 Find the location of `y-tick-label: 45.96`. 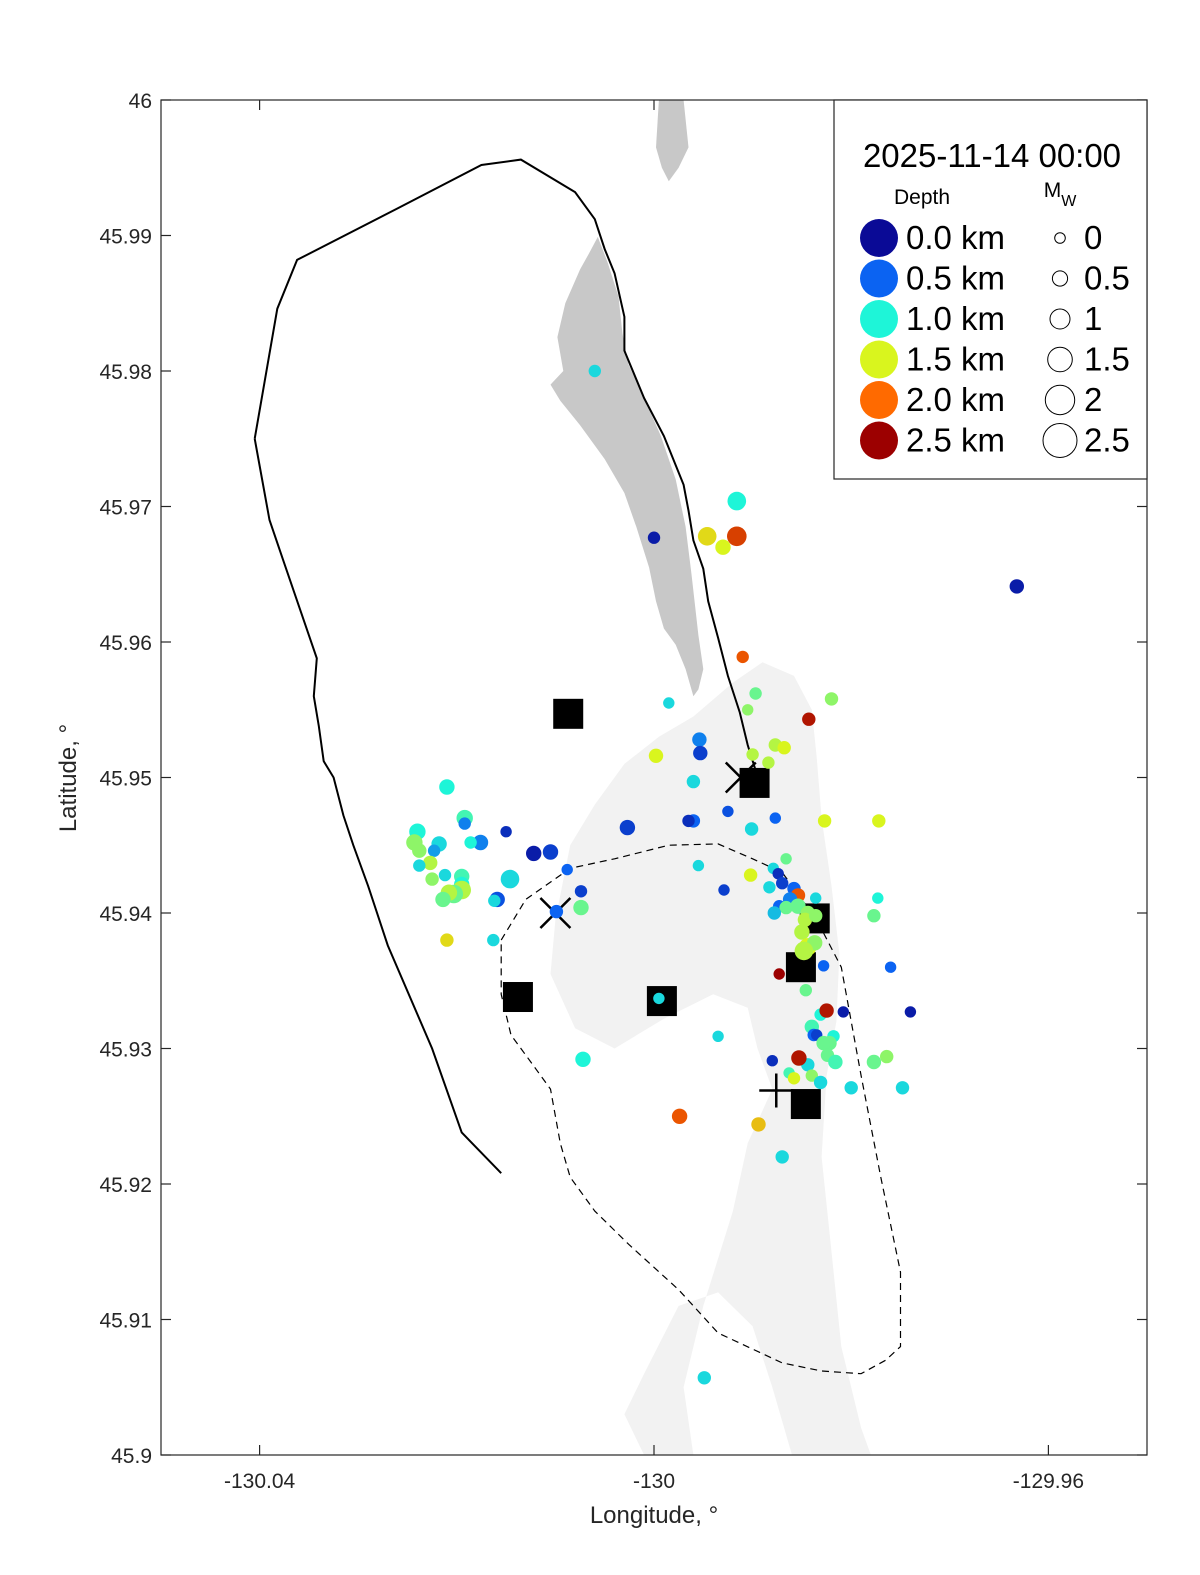

y-tick-label: 45.96 is located at coordinates (125, 643).